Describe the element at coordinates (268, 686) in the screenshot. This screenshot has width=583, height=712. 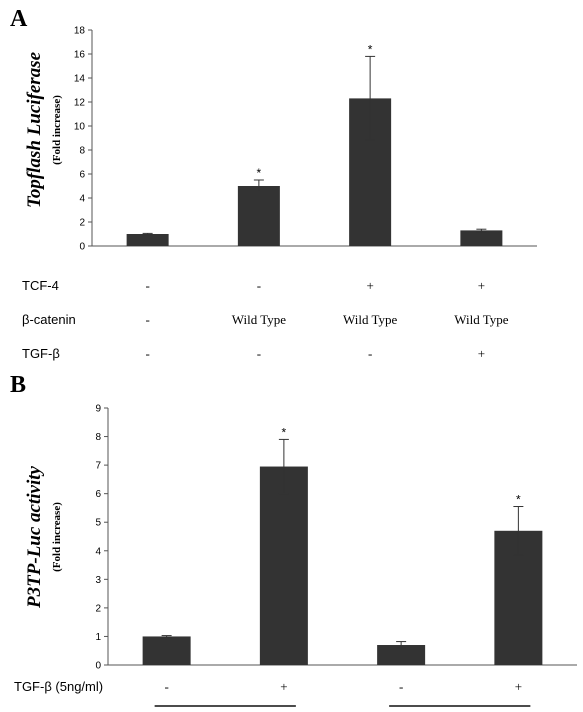
I see `panel-b-conditions: TGF-β (5ng/ml) - + - +` at that location.